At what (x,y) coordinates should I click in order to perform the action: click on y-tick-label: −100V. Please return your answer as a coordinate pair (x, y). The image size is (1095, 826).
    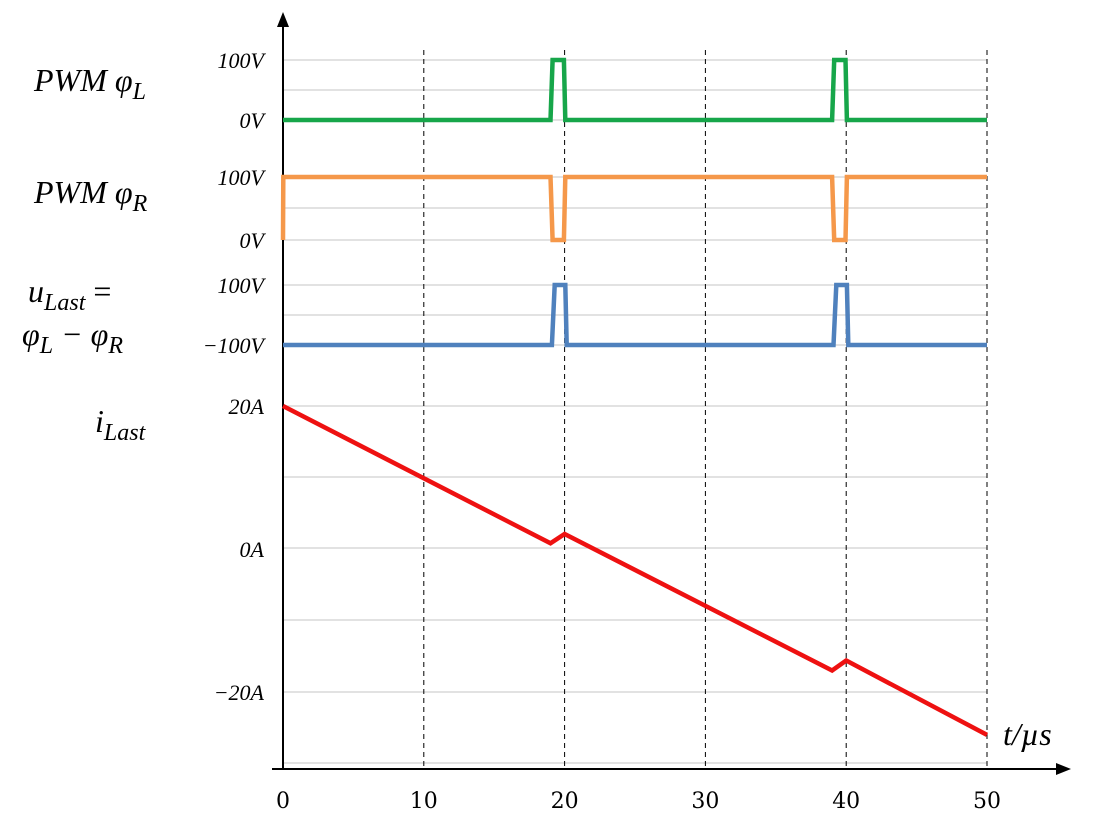
    Looking at the image, I should click on (235, 345).